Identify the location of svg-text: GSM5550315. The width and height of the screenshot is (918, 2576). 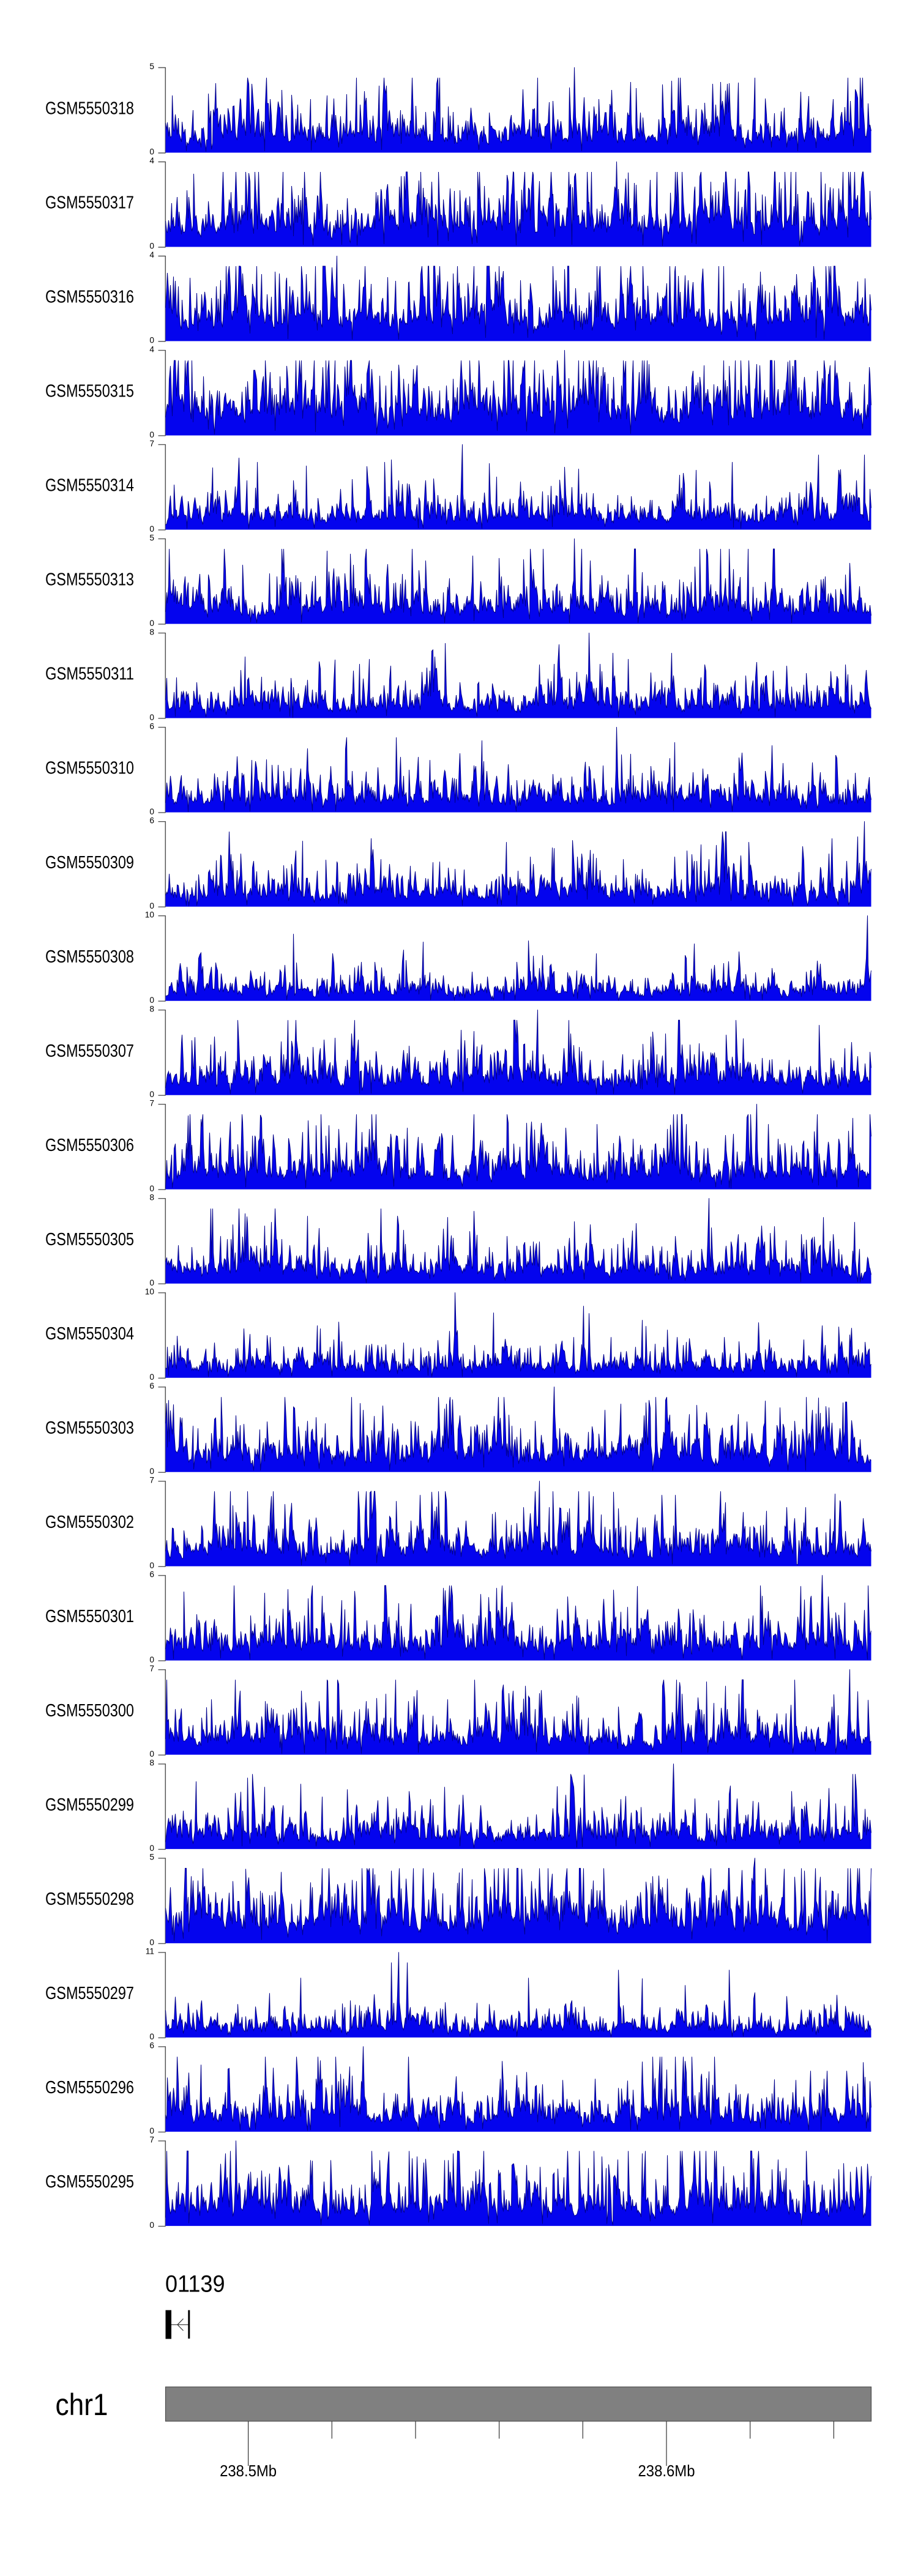
(89, 391).